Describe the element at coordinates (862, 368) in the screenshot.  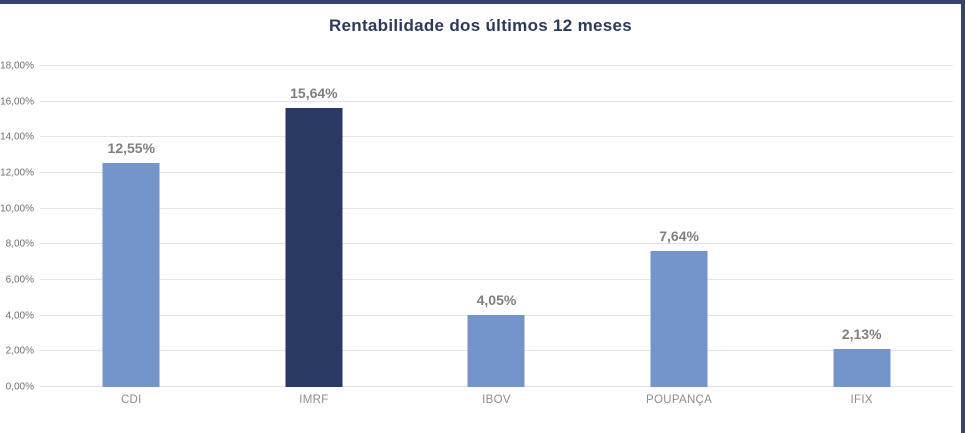
I see `bar-IFIX` at that location.